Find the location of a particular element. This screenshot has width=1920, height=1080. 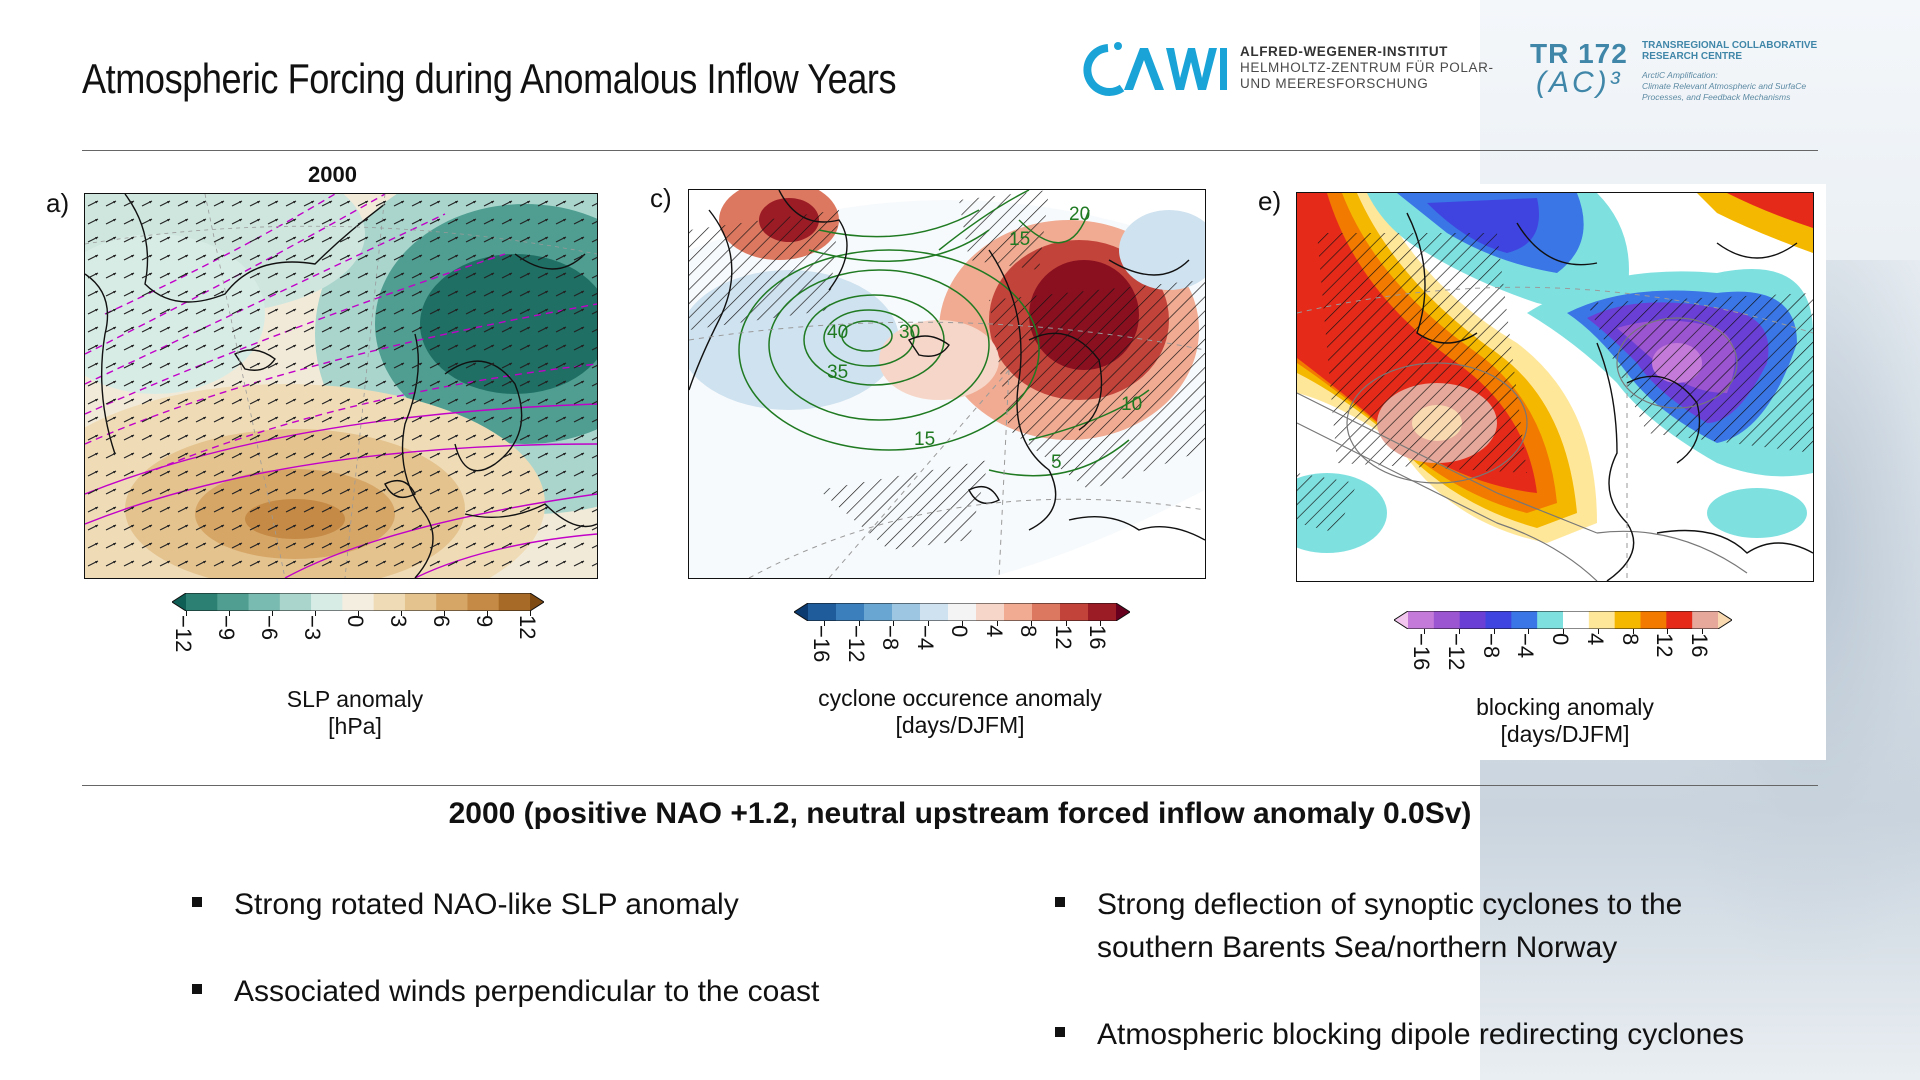

awi-line1: ALFRED-WEGENER-INSTITUT is located at coordinates (1344, 51).